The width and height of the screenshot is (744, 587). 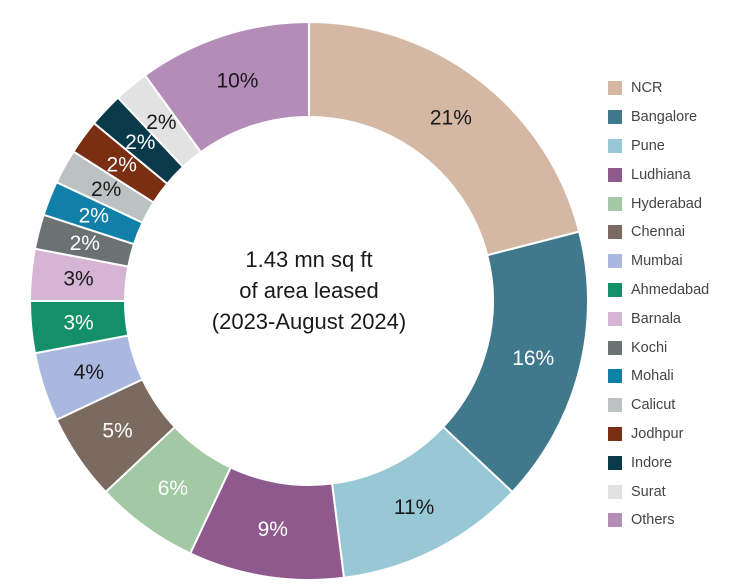 What do you see at coordinates (444, 138) in the screenshot?
I see `slice-ncr` at bounding box center [444, 138].